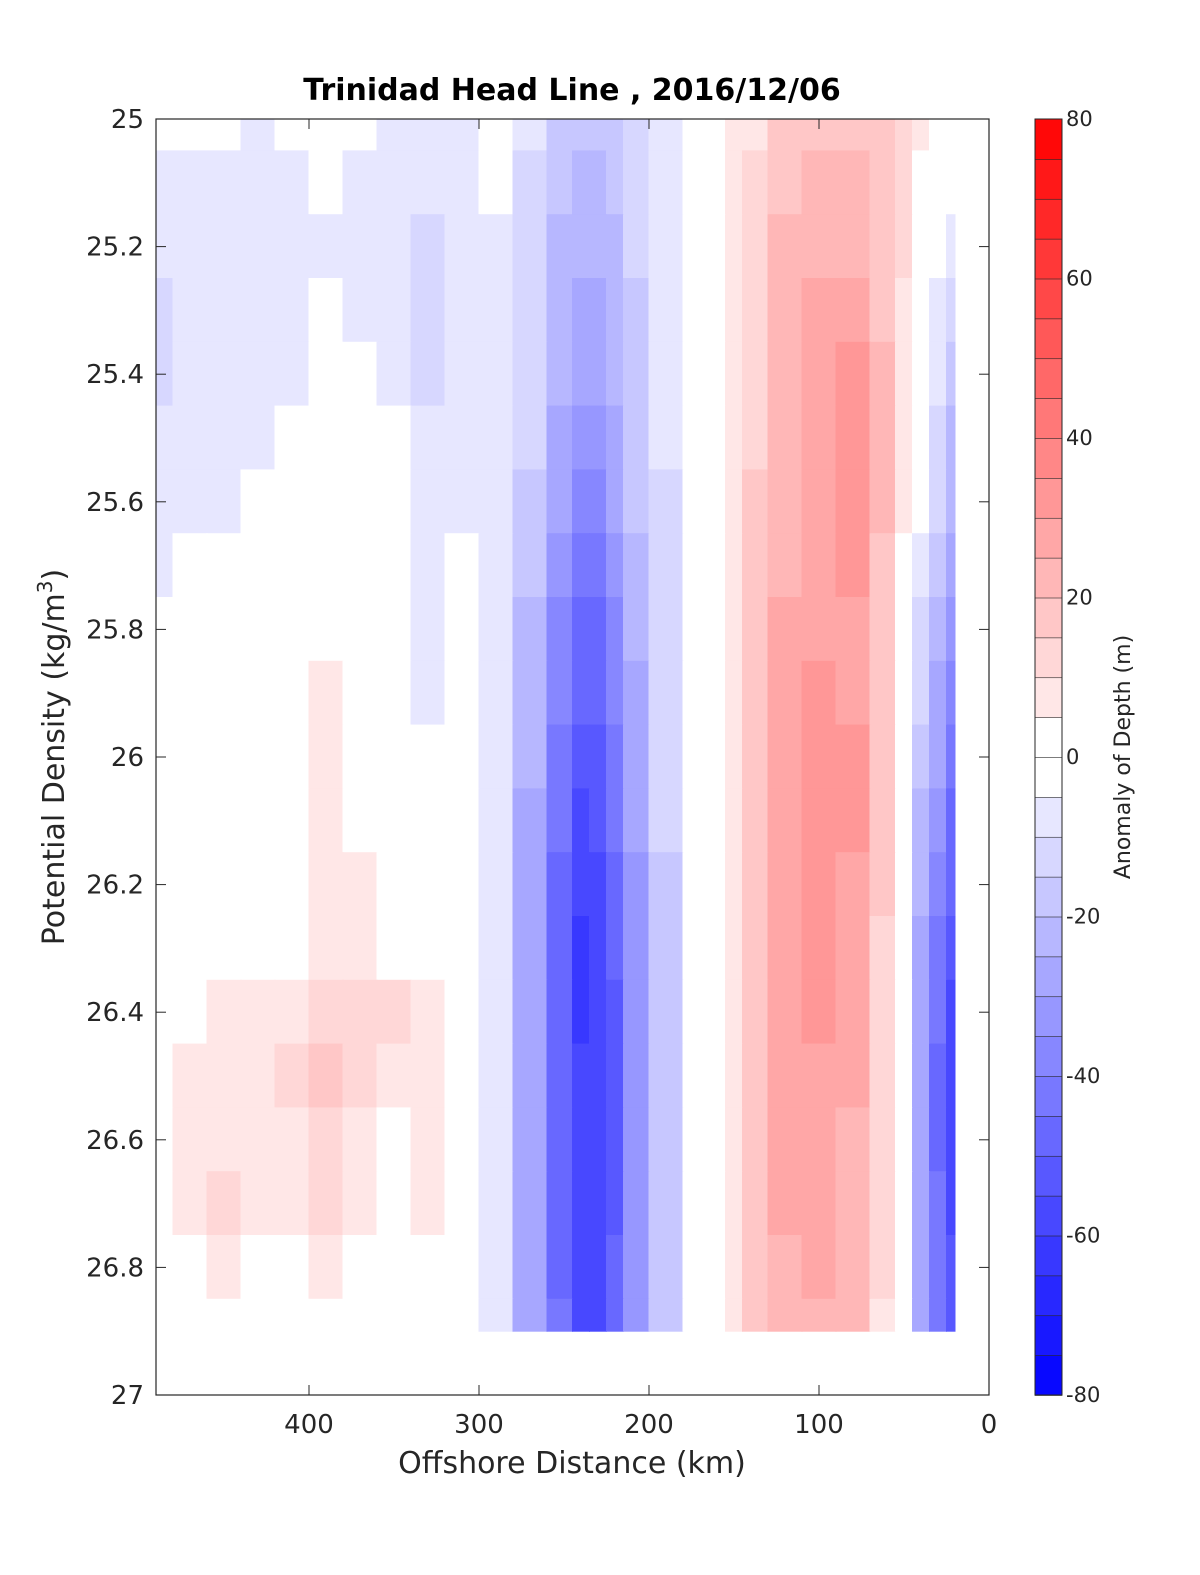  I want to click on y-tick-label: 25.8, so click(115, 630).